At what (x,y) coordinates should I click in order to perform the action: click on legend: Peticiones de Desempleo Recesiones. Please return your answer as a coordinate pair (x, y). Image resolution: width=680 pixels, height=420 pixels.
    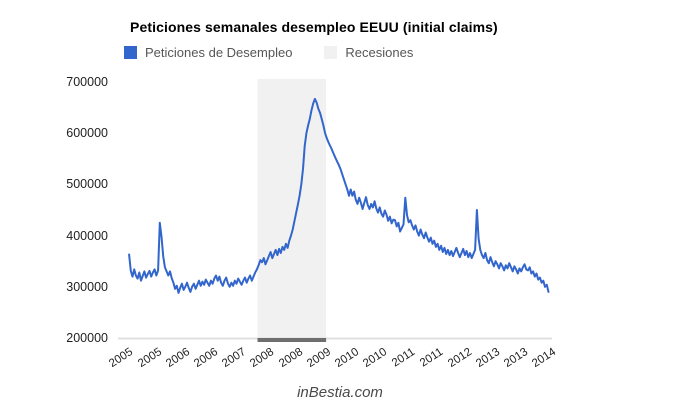
    Looking at the image, I should click on (284, 52).